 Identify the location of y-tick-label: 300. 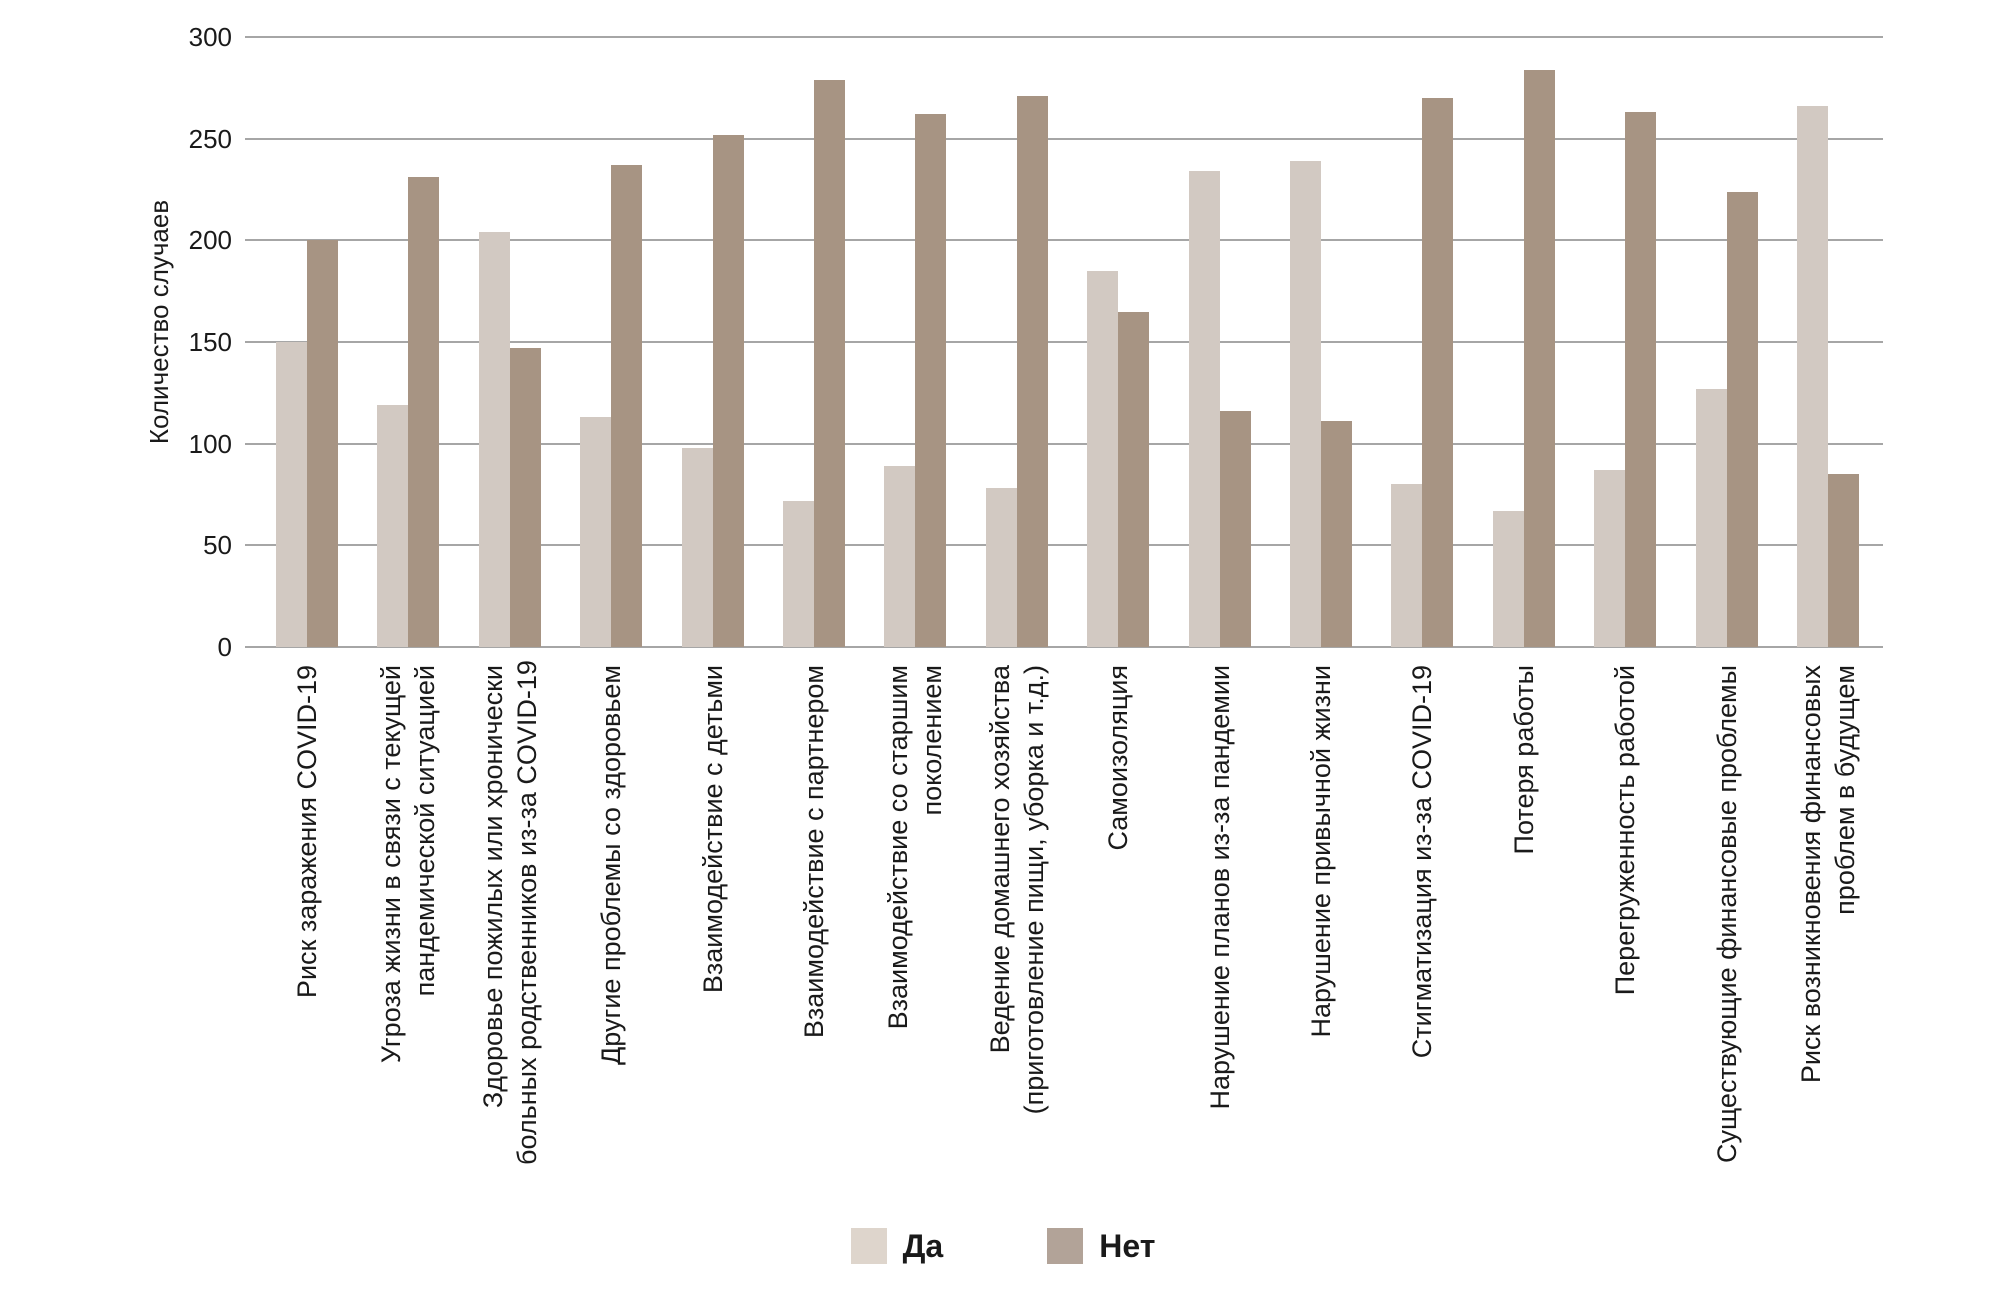
(210, 37).